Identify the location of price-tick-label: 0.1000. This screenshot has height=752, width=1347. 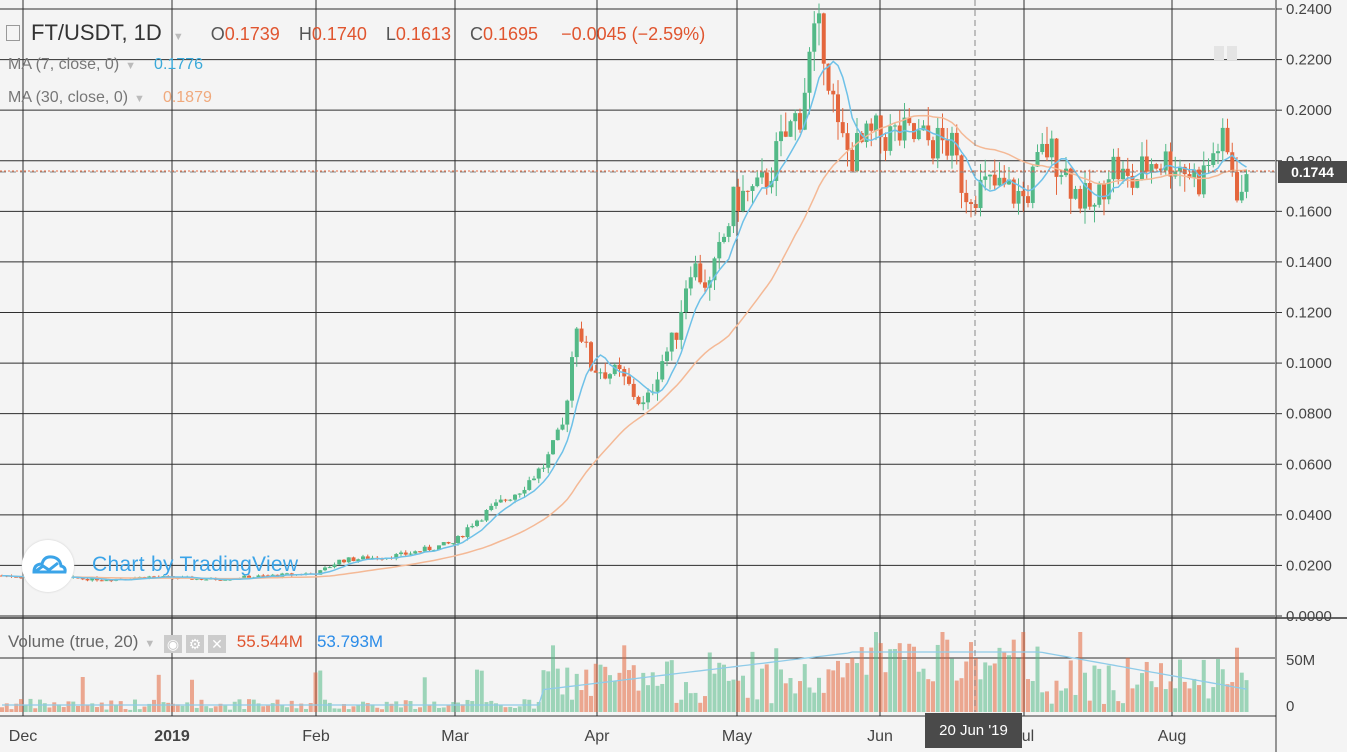
(1309, 363).